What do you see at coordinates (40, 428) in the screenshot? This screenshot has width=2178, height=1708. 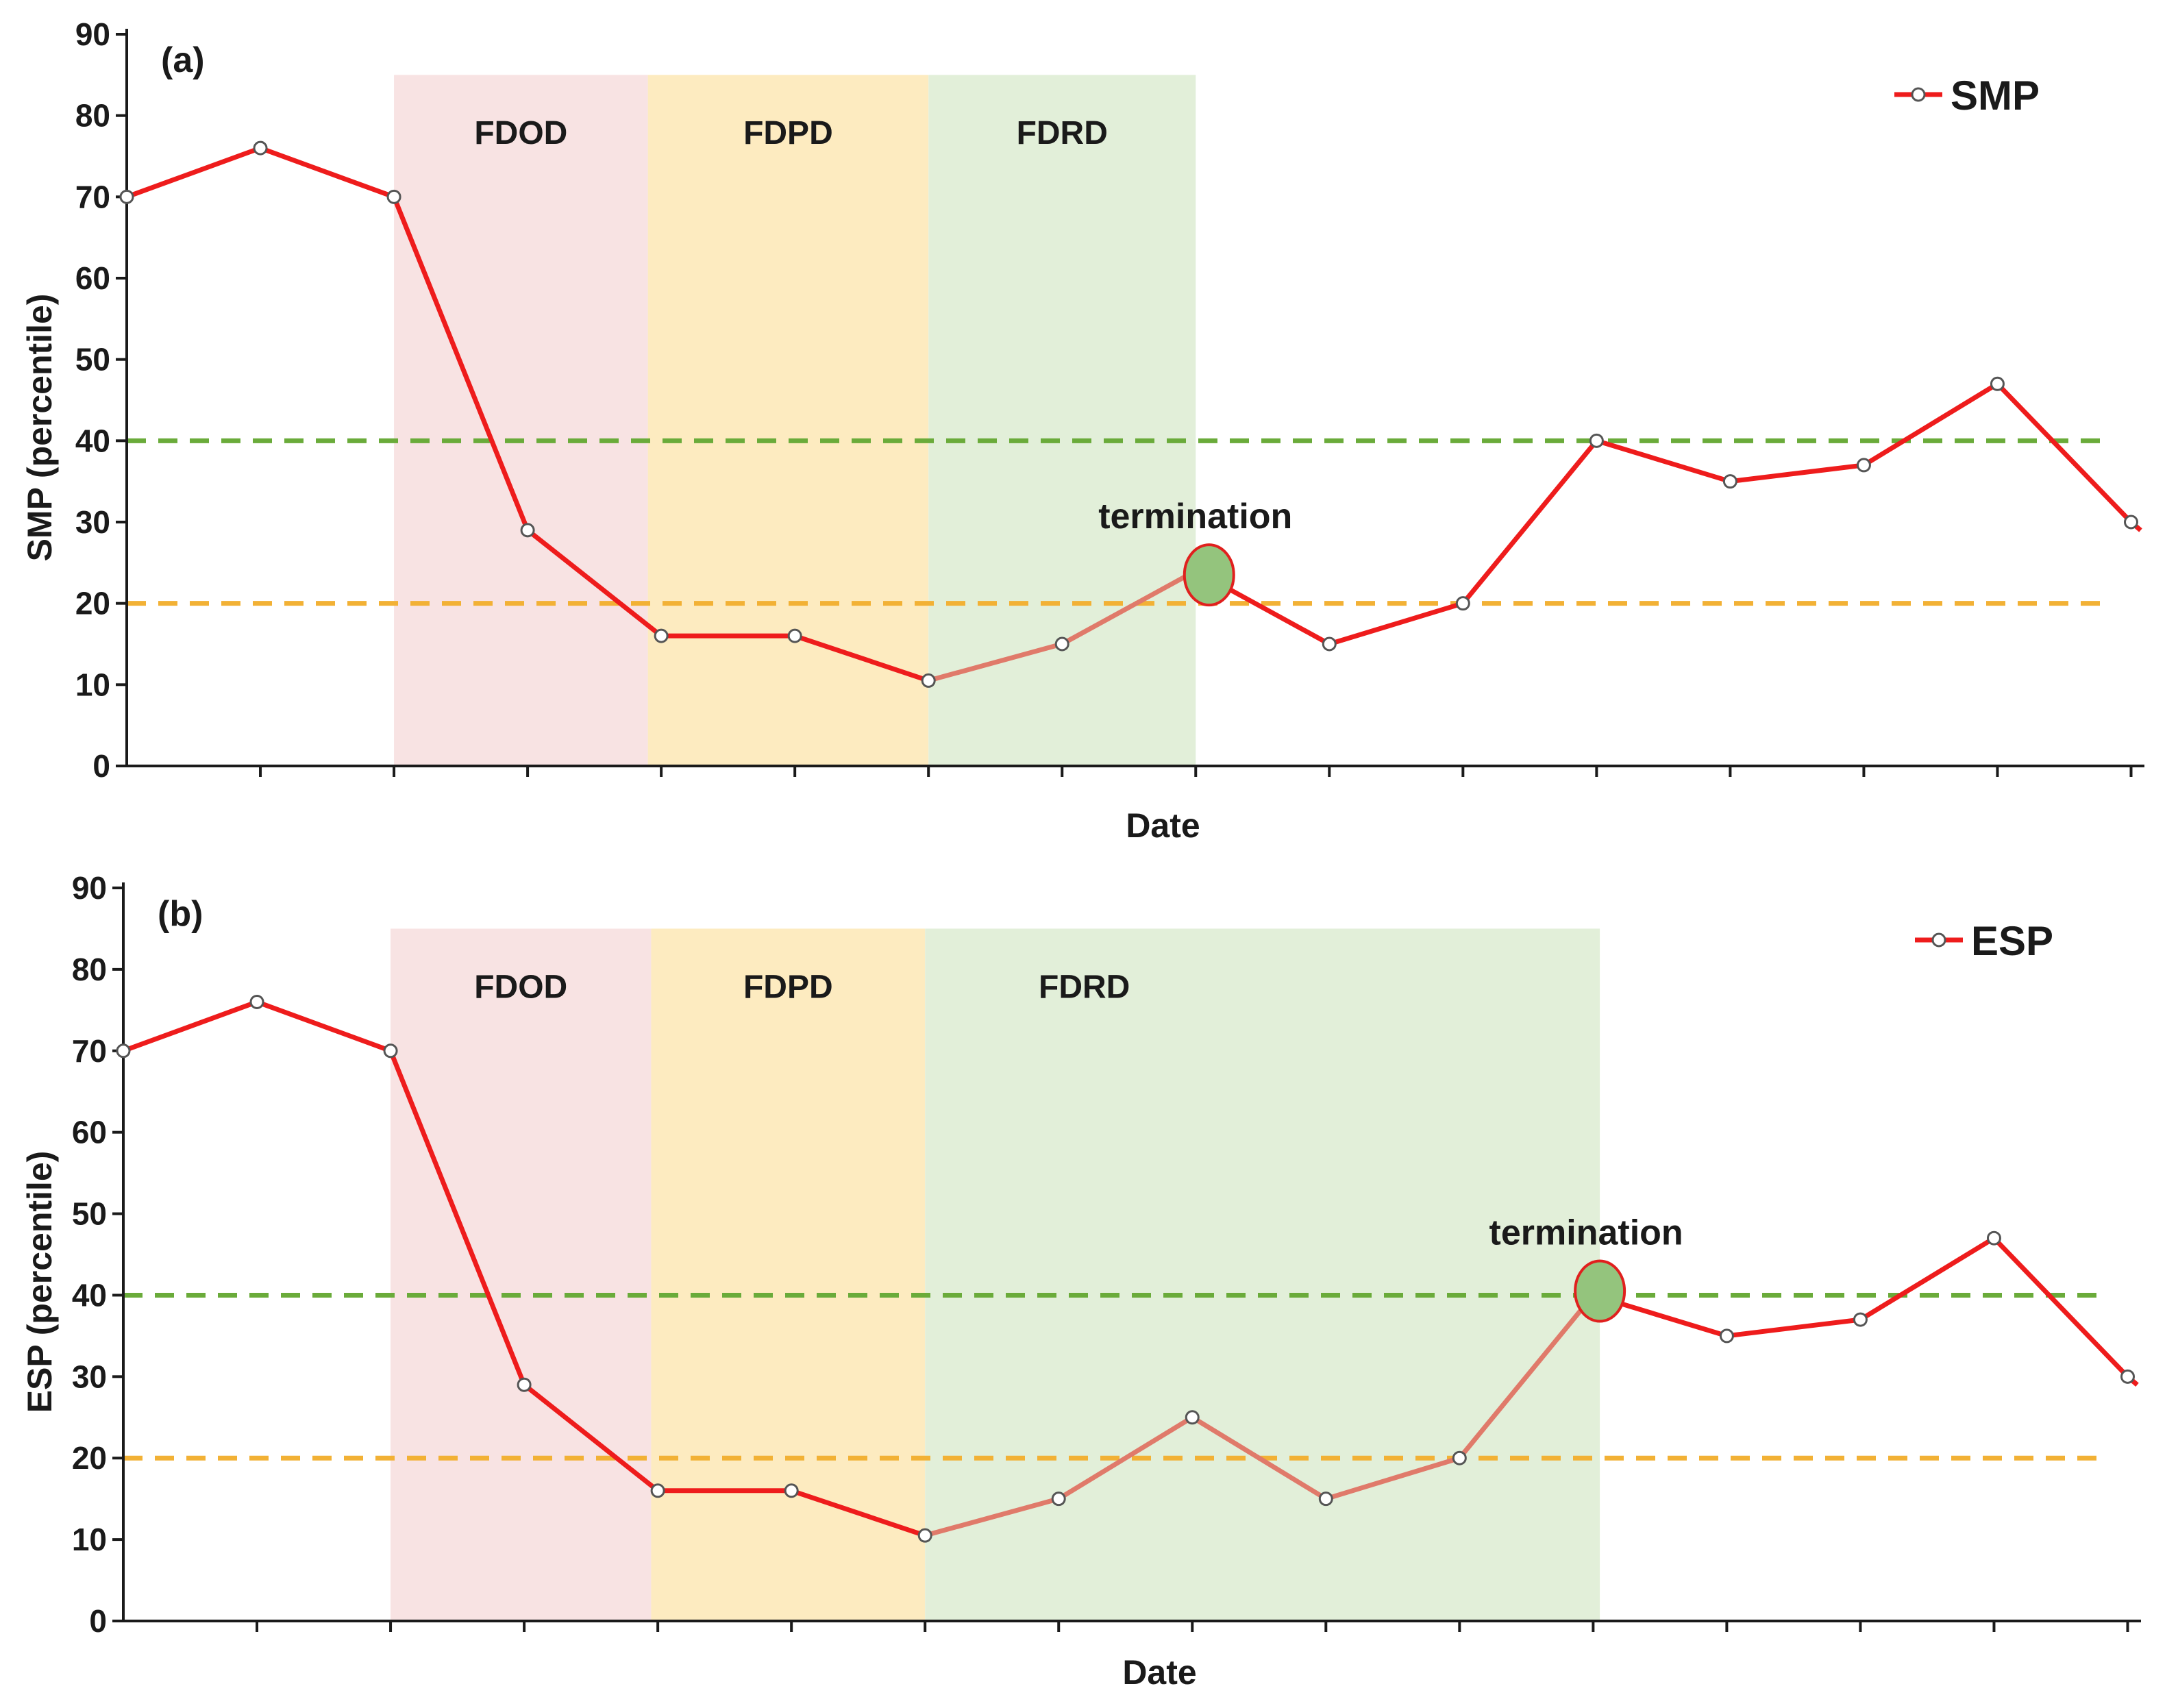 I see `y-axis-title: SMP (percentile)` at bounding box center [40, 428].